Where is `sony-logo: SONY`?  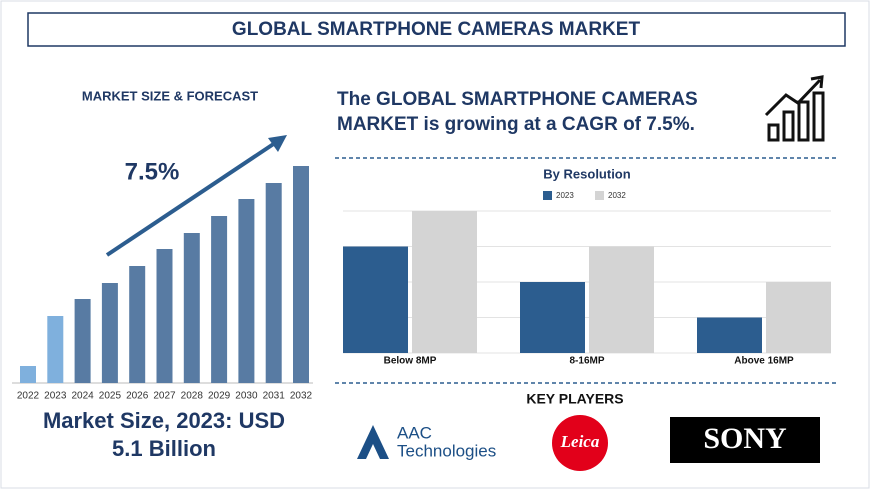
sony-logo: SONY is located at coordinates (745, 438).